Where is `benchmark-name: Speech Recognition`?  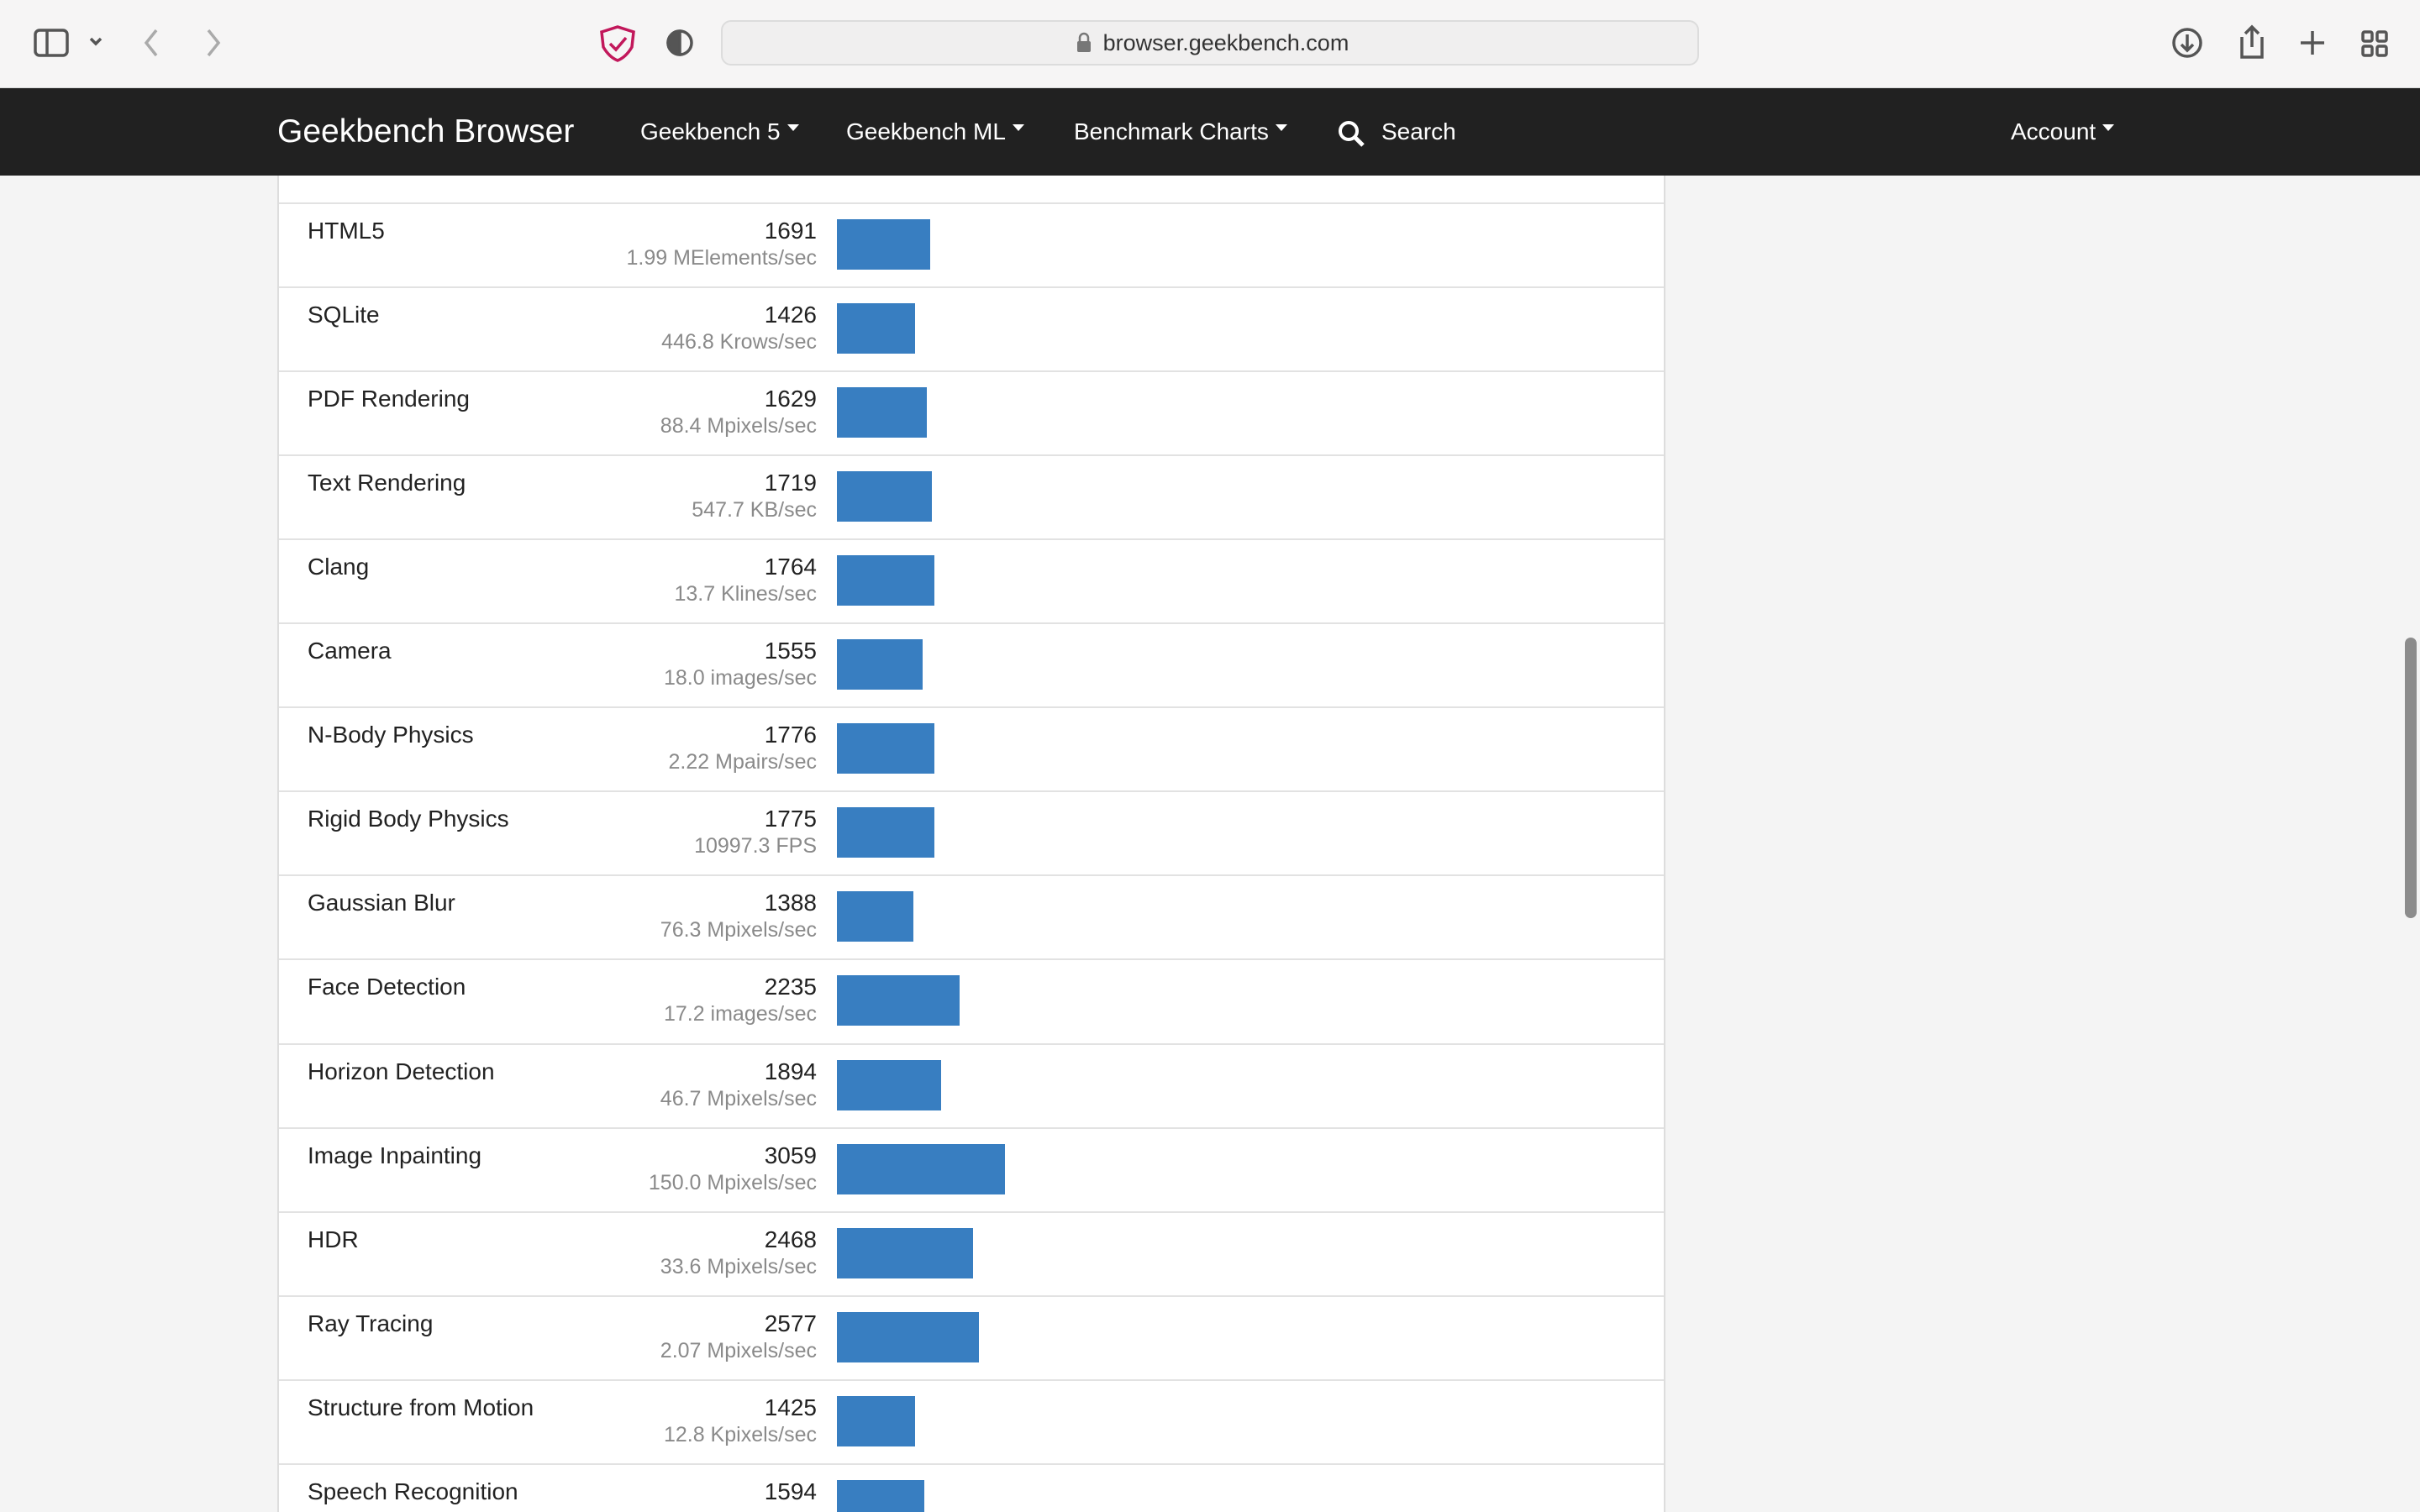 benchmark-name: Speech Recognition is located at coordinates (413, 1491).